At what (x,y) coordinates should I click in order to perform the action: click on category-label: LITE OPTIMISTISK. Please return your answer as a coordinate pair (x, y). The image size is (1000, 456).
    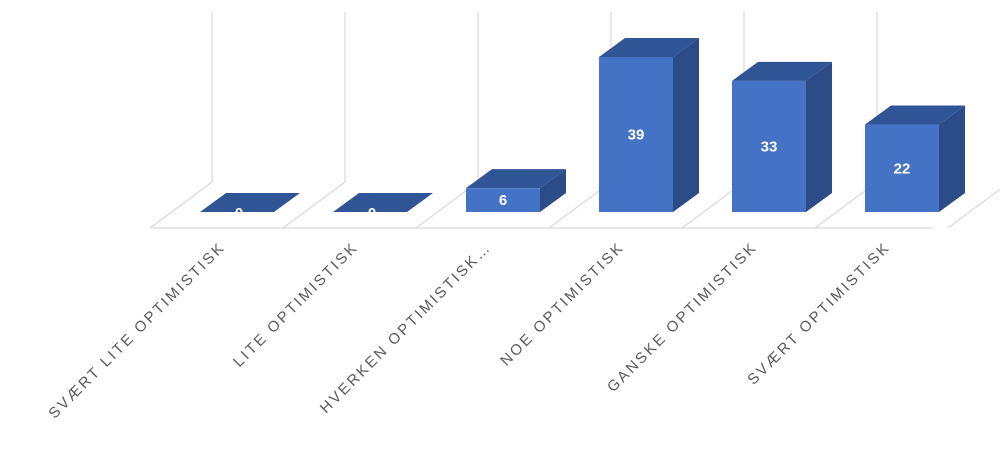
    Looking at the image, I should click on (296, 305).